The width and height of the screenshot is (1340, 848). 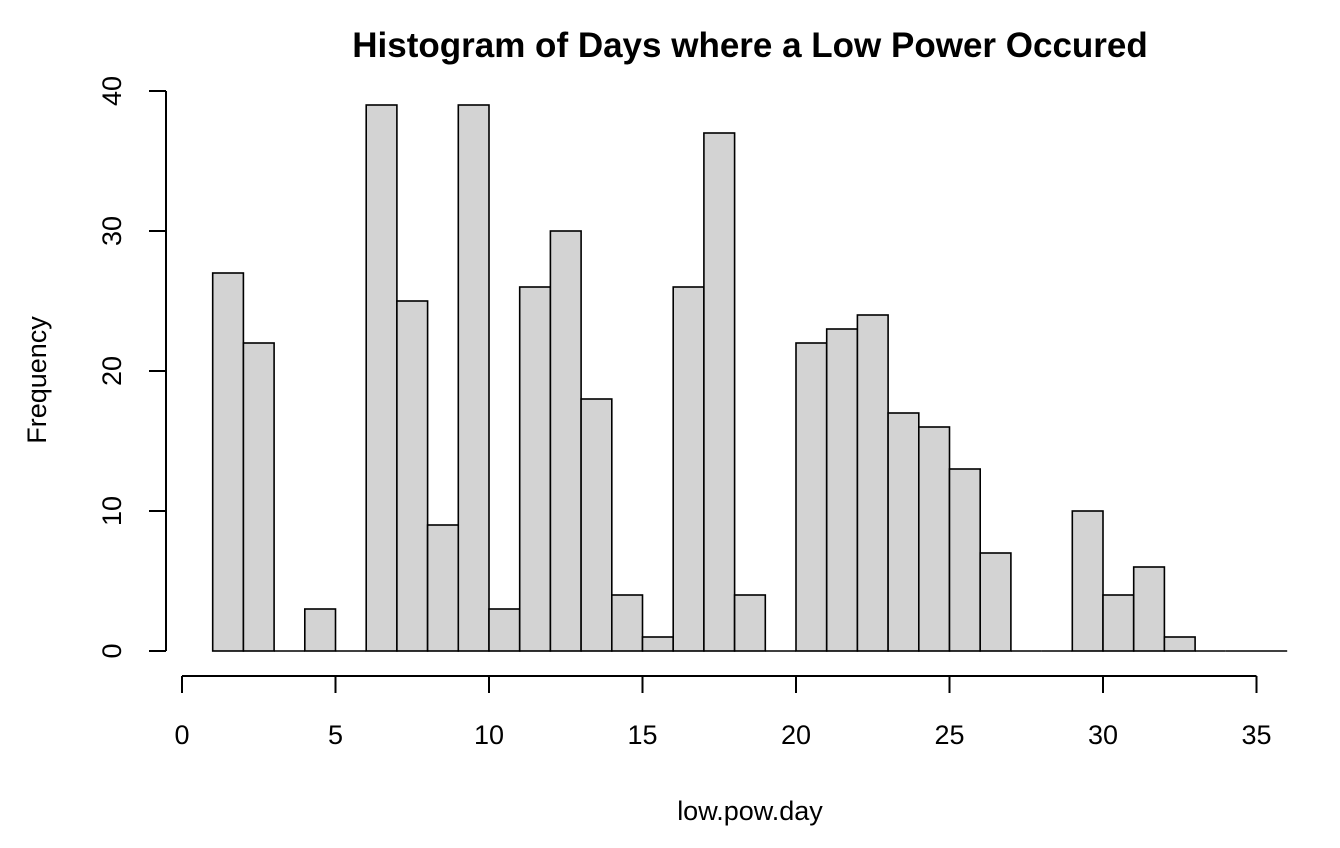 I want to click on x-tick-label: 0, so click(x=181, y=735).